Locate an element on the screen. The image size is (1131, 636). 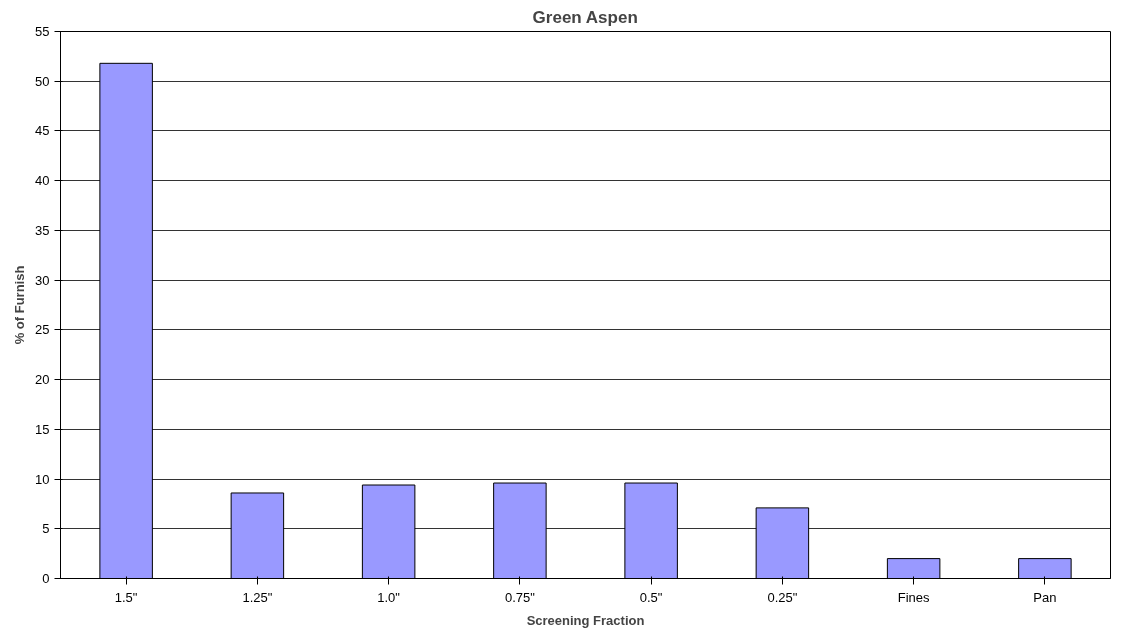
chart-title: Green Aspen is located at coordinates (585, 17).